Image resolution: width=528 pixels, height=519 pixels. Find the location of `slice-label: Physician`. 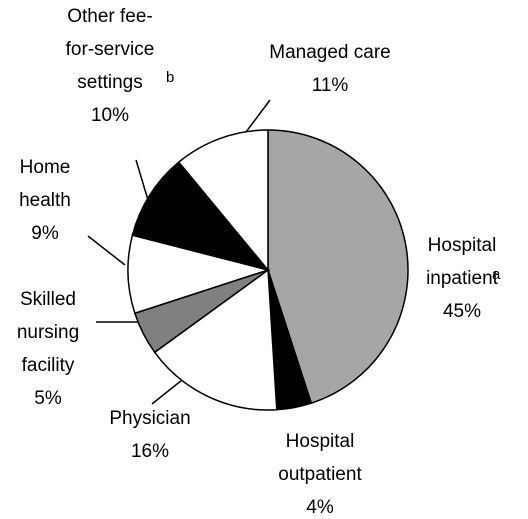

slice-label: Physician is located at coordinates (149, 418).